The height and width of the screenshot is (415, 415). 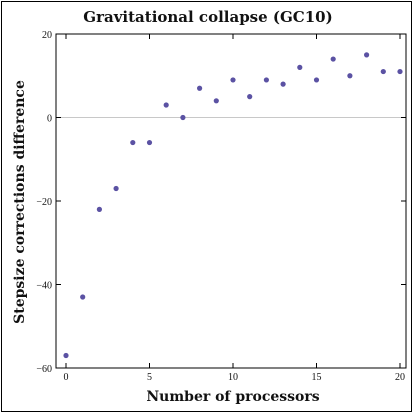 What do you see at coordinates (149, 377) in the screenshot?
I see `x-tick-label: 5` at bounding box center [149, 377].